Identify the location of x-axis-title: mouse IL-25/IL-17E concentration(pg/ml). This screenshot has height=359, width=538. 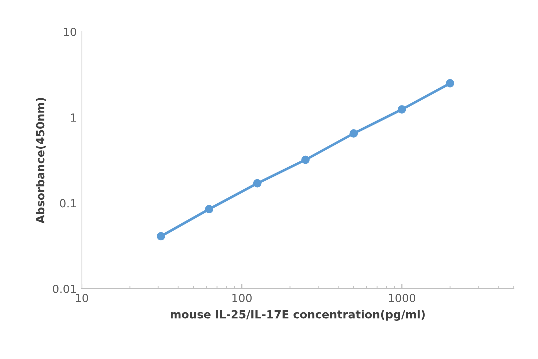
(297, 316).